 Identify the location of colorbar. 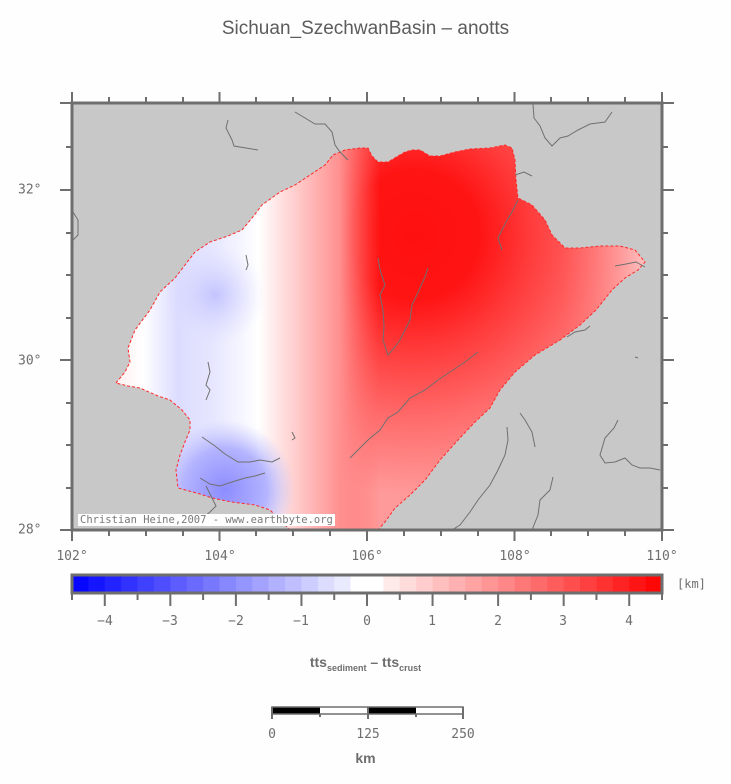
(367, 589).